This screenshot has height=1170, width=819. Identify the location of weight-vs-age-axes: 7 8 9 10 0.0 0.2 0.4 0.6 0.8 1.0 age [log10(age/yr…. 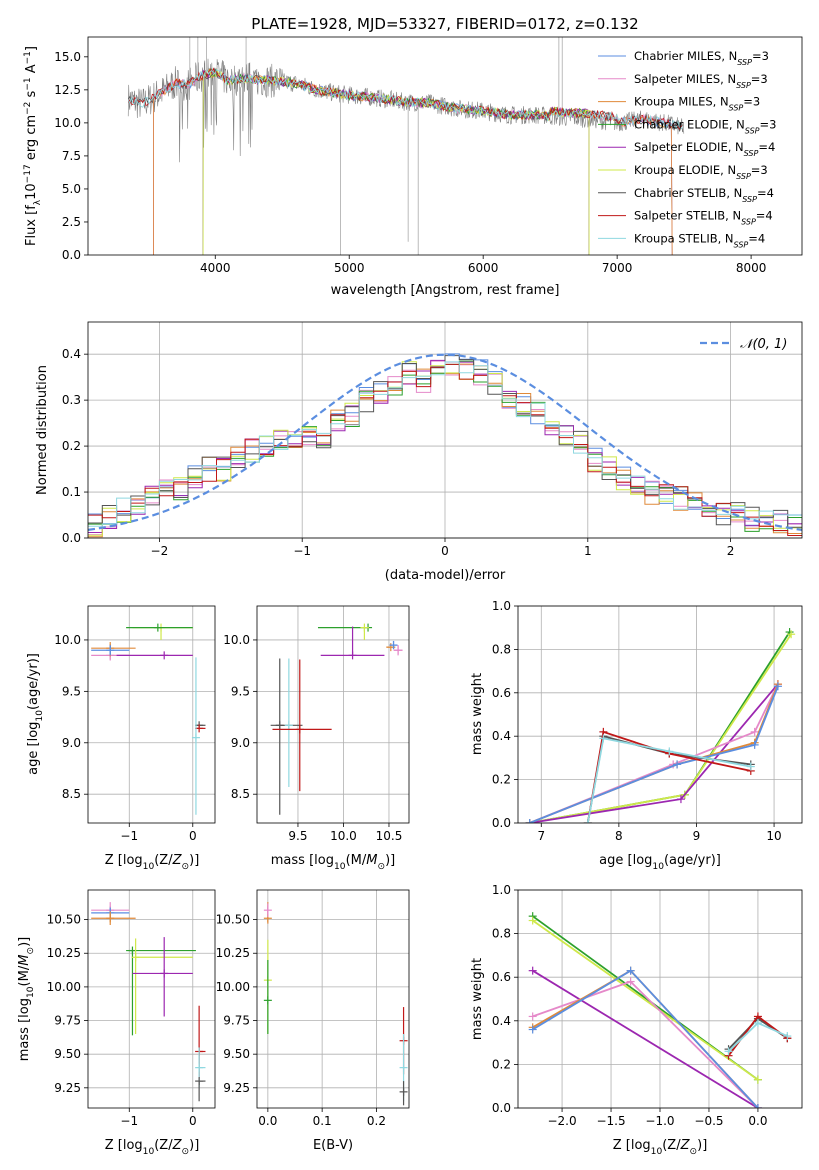
(636, 735).